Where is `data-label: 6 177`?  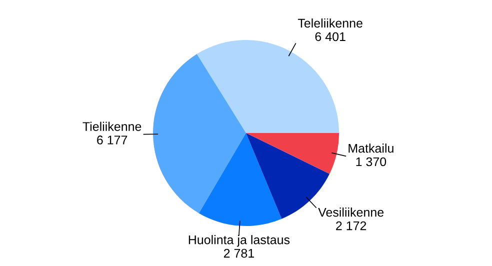 data-label: 6 177 is located at coordinates (112, 140).